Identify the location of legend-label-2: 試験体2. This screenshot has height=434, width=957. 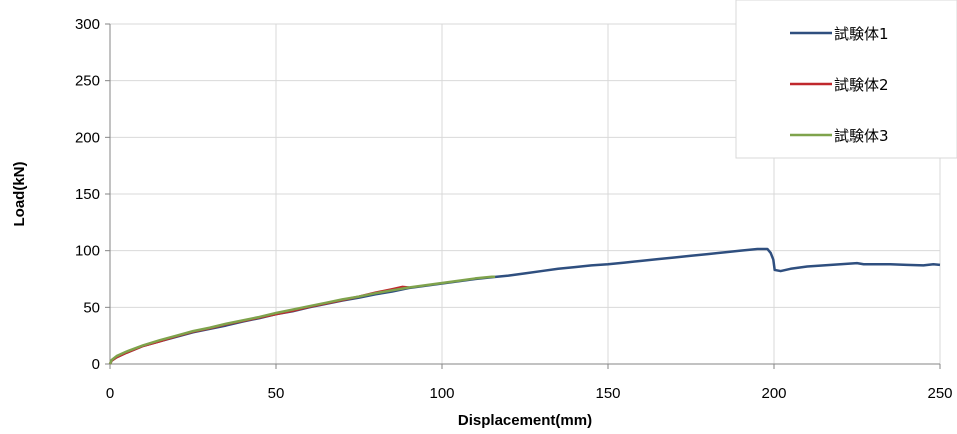
(861, 85).